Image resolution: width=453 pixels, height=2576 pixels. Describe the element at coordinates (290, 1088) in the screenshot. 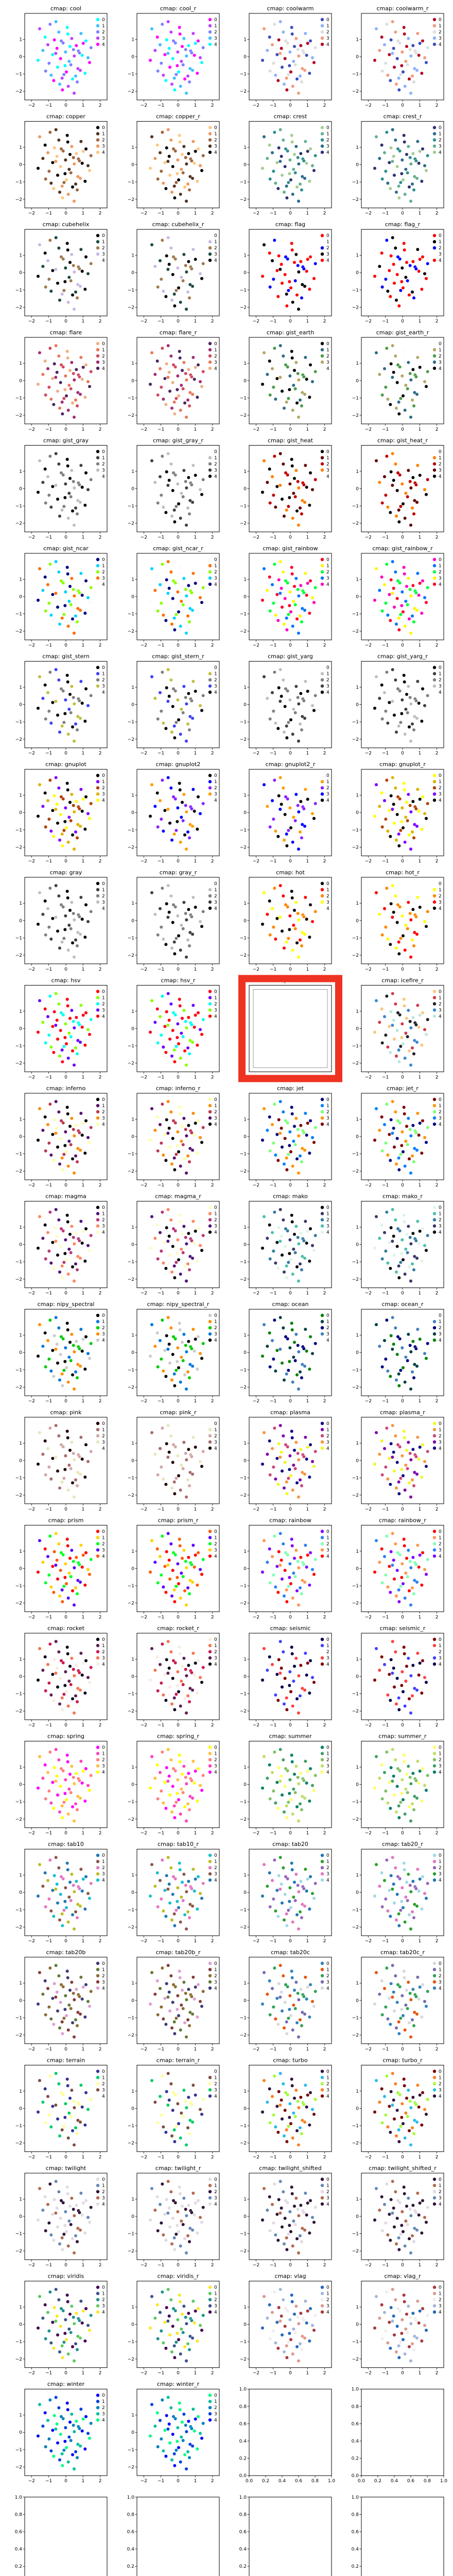

I see `subplot-title: cmap: jet` at that location.